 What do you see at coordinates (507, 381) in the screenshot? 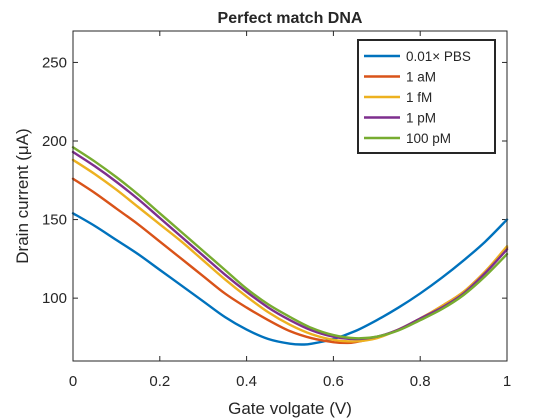
I see `x-tick-label: 1` at bounding box center [507, 381].